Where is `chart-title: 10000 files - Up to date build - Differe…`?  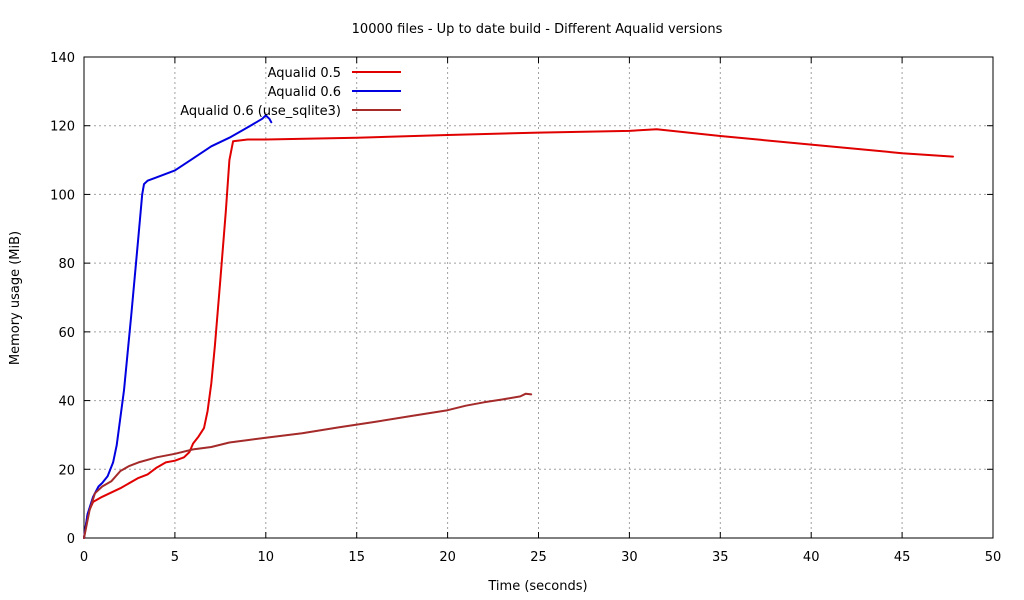
chart-title: 10000 files - Up to date build - Differe… is located at coordinates (537, 29).